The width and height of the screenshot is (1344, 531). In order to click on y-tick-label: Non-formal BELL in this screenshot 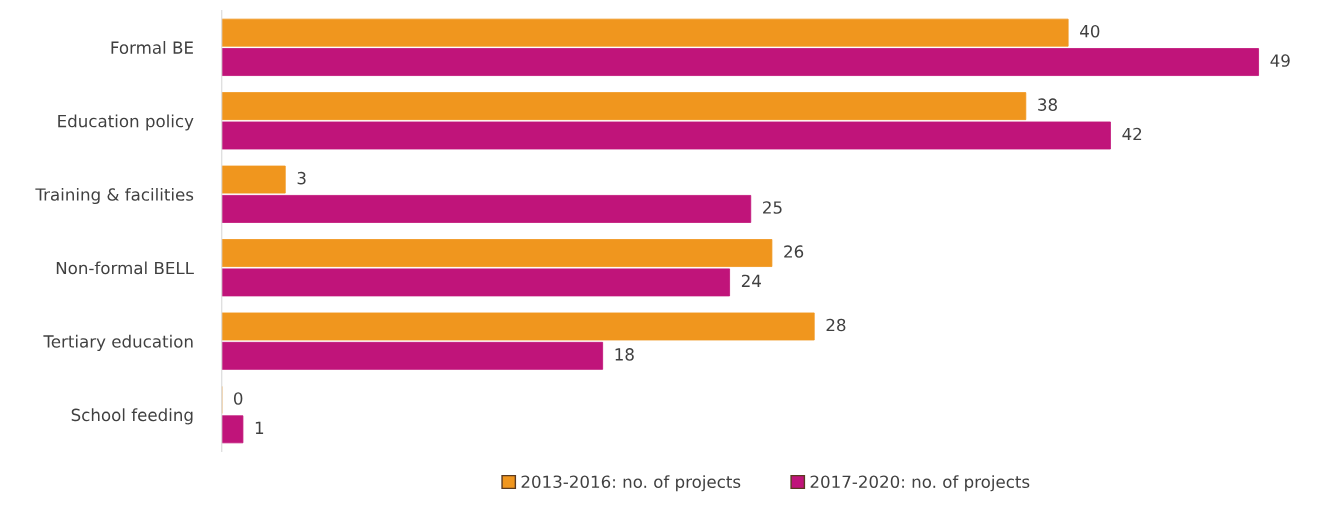, I will do `click(125, 268)`.